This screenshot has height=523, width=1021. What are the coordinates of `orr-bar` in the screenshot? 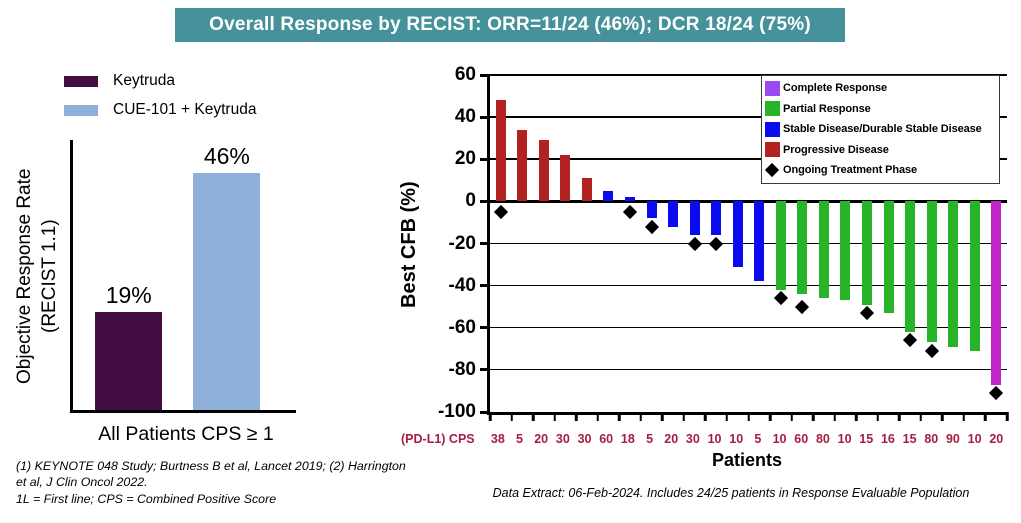 It's located at (129, 361).